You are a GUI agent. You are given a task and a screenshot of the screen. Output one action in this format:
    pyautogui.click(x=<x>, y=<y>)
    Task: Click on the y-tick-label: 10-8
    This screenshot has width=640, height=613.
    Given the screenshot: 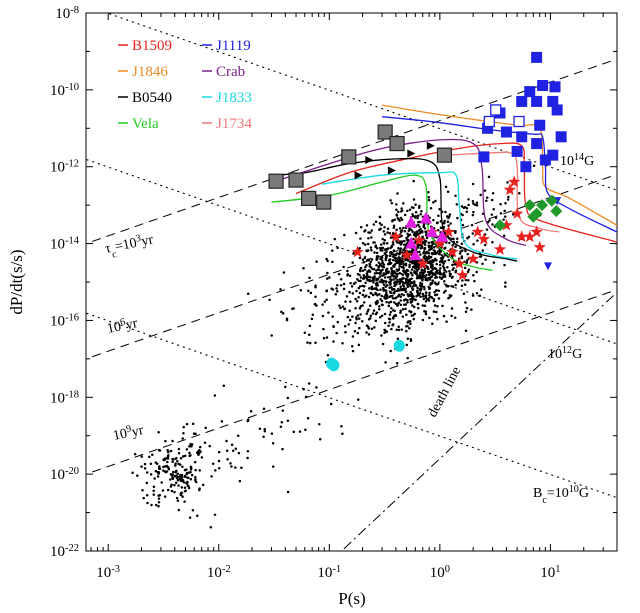 What is the action you would take?
    pyautogui.click(x=67, y=14)
    